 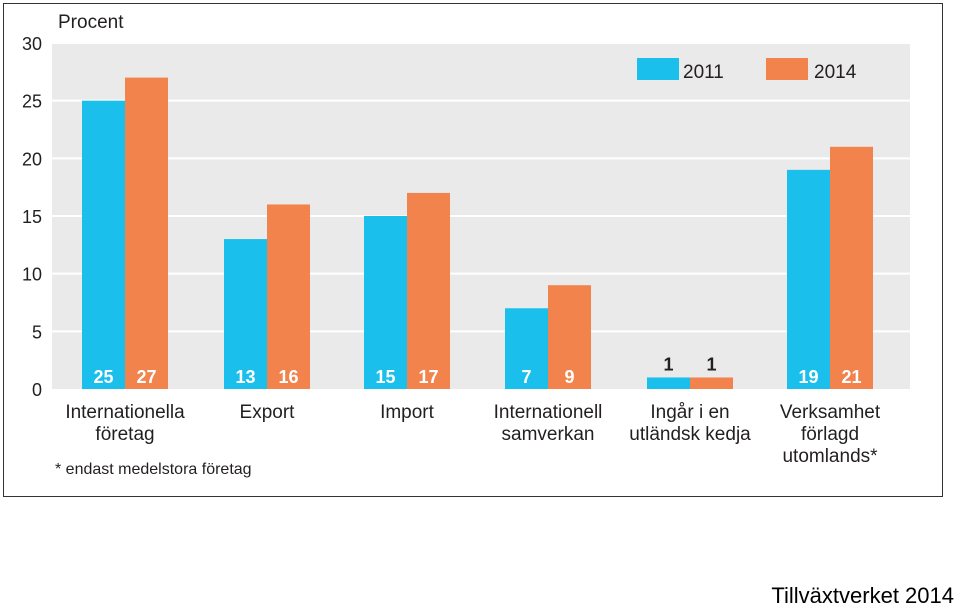 I want to click on x-category-label: Import, so click(x=407, y=412).